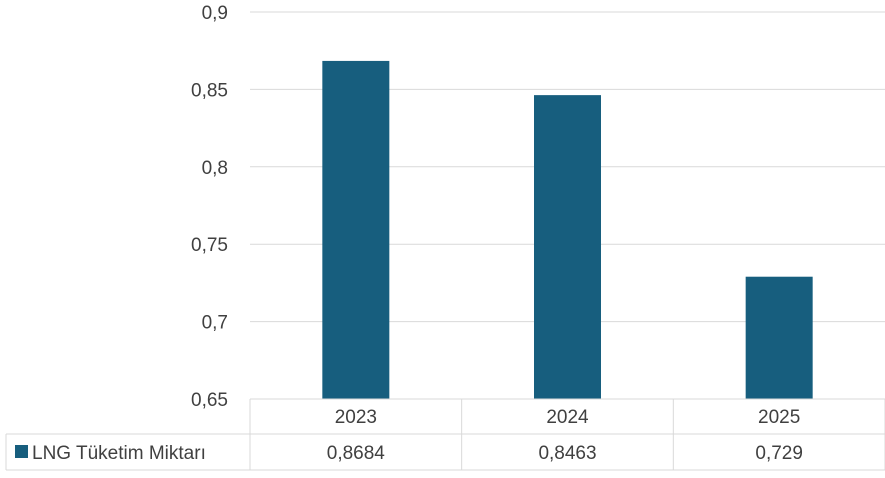 The width and height of the screenshot is (885, 478). What do you see at coordinates (779, 337) in the screenshot?
I see `bar-2025` at bounding box center [779, 337].